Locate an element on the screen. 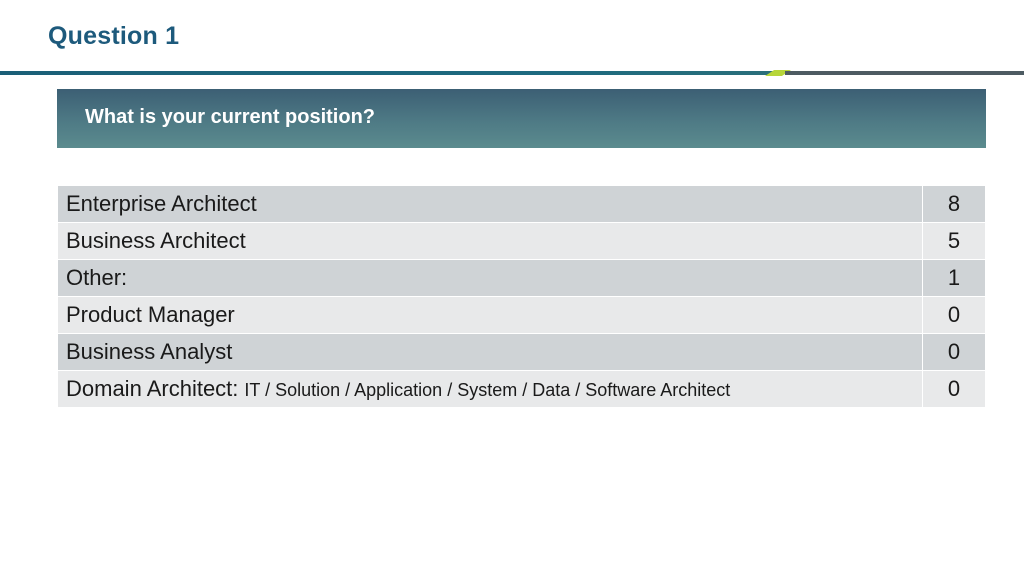 The image size is (1024, 576). table-row: Other: 1 is located at coordinates (522, 278).